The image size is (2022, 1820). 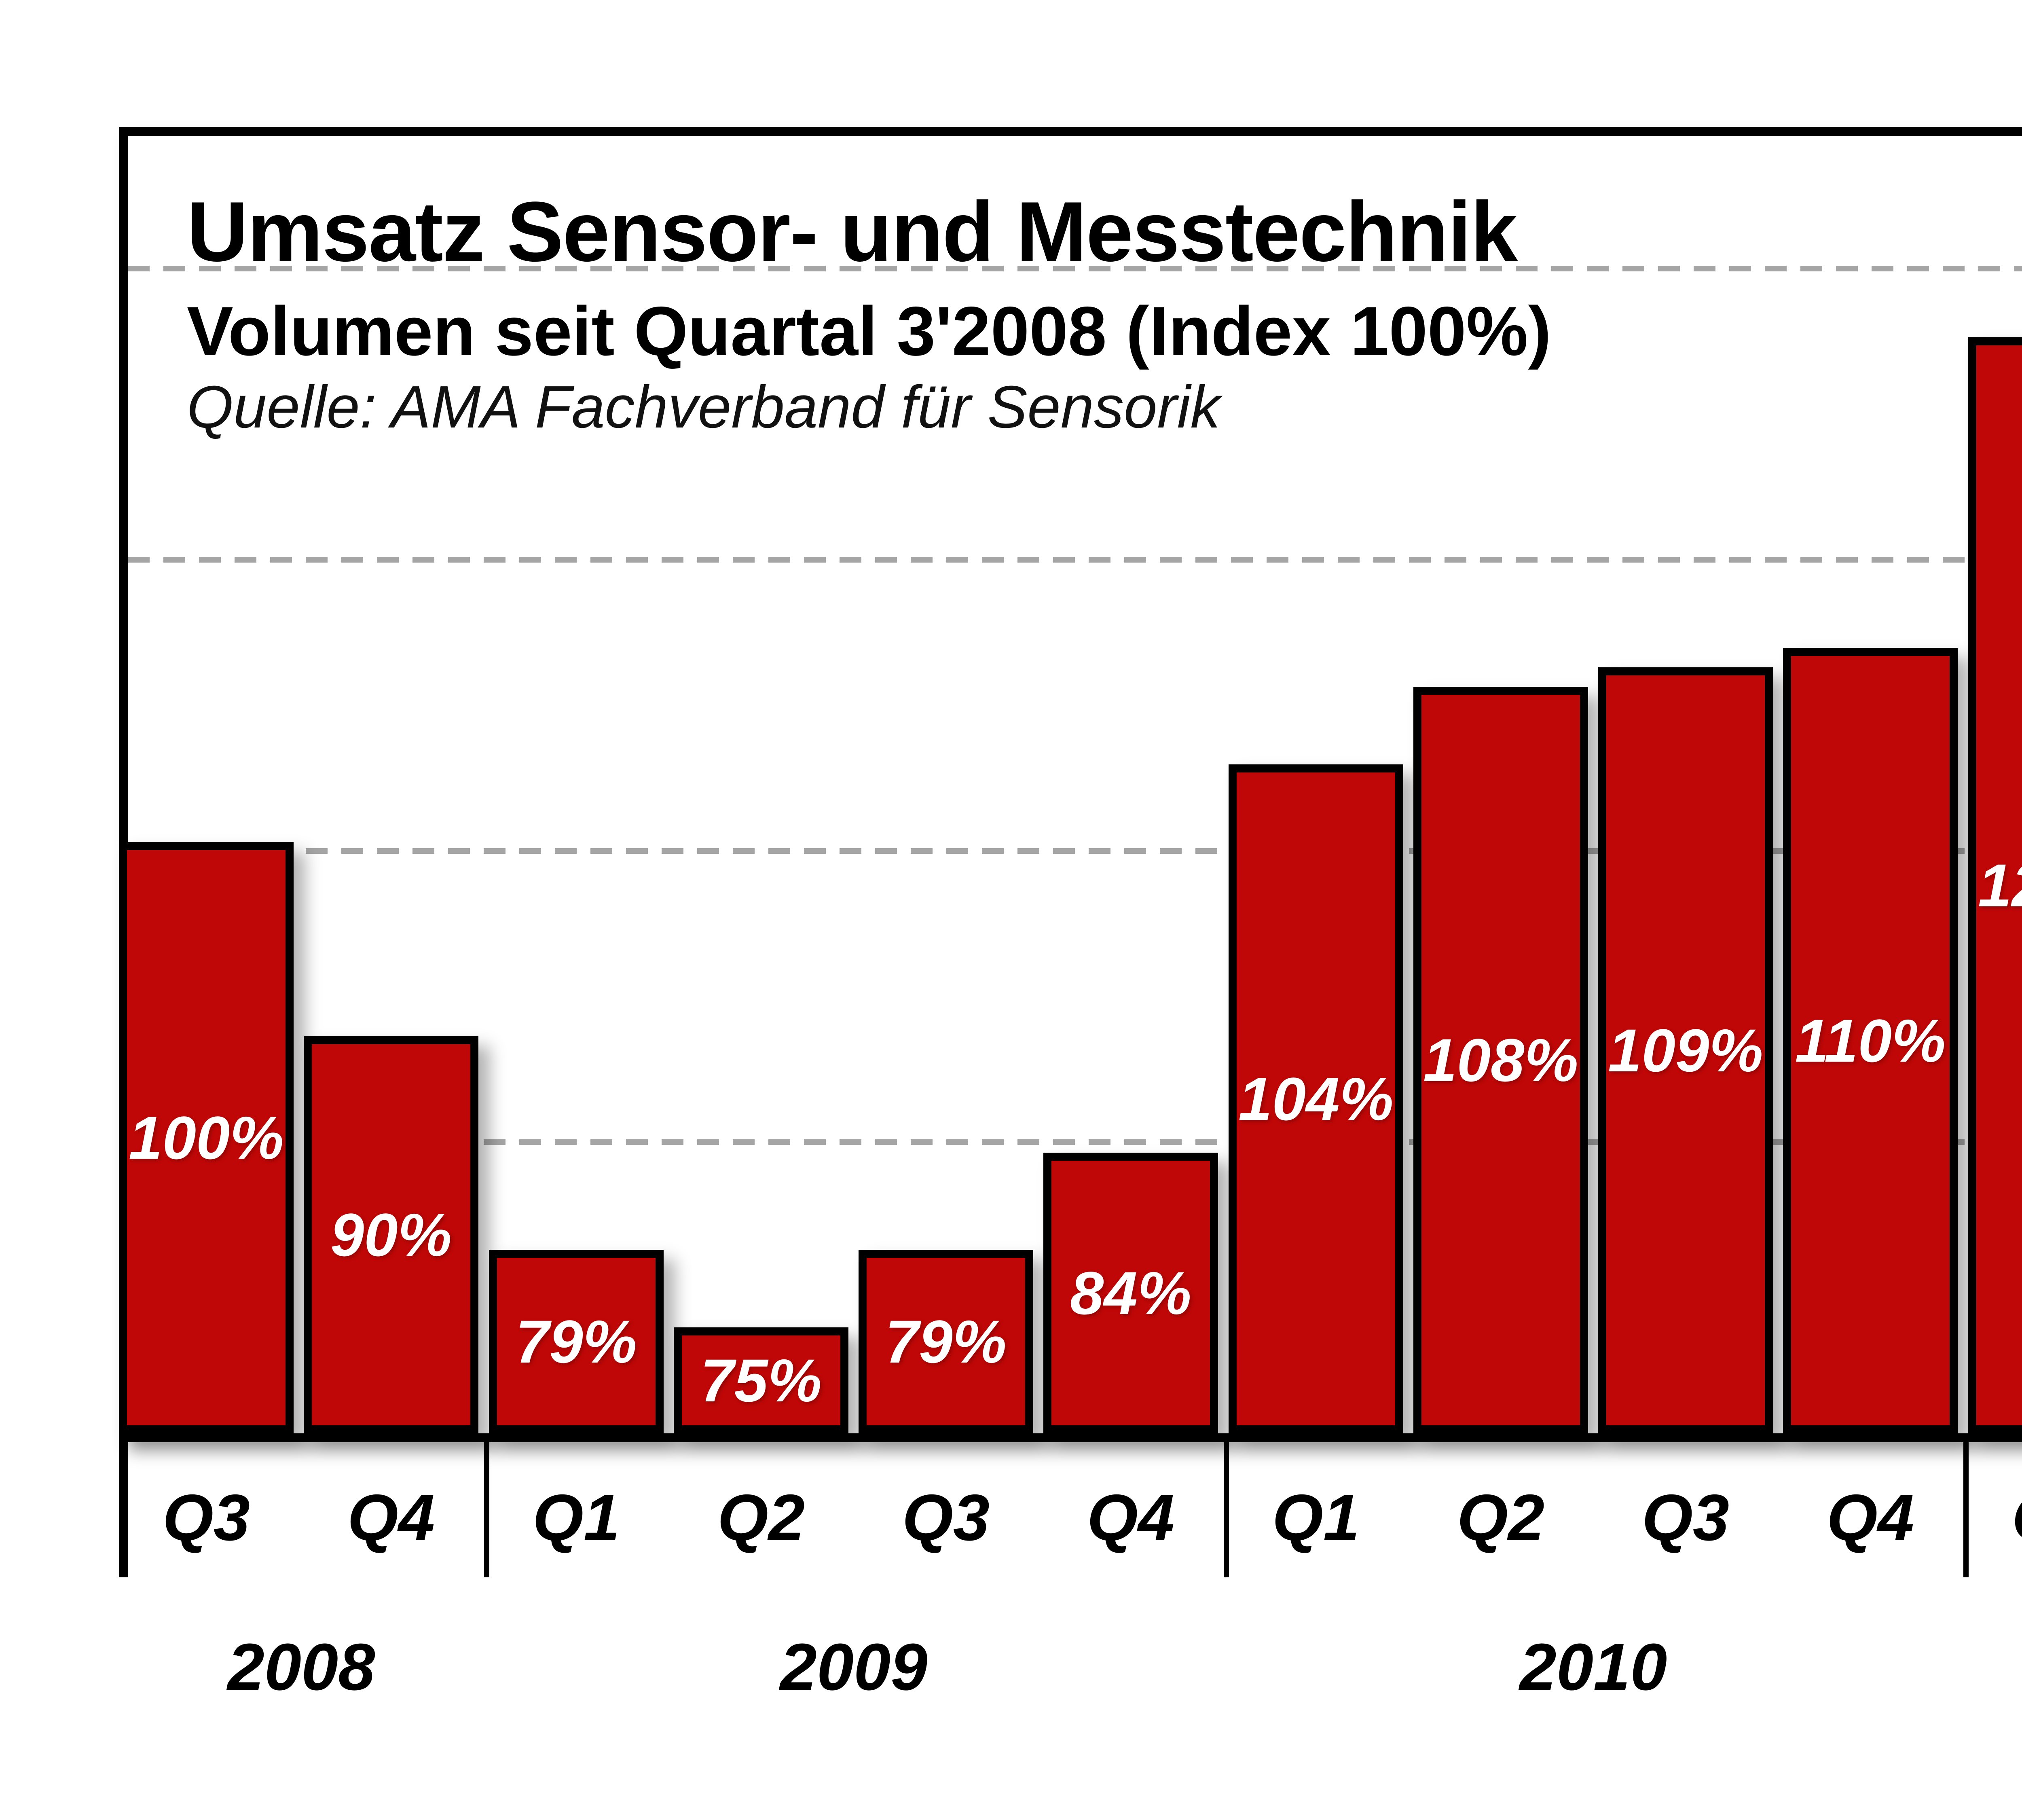 What do you see at coordinates (1501, 1517) in the screenshot?
I see `x-axis-quarter-label-7: Q2` at bounding box center [1501, 1517].